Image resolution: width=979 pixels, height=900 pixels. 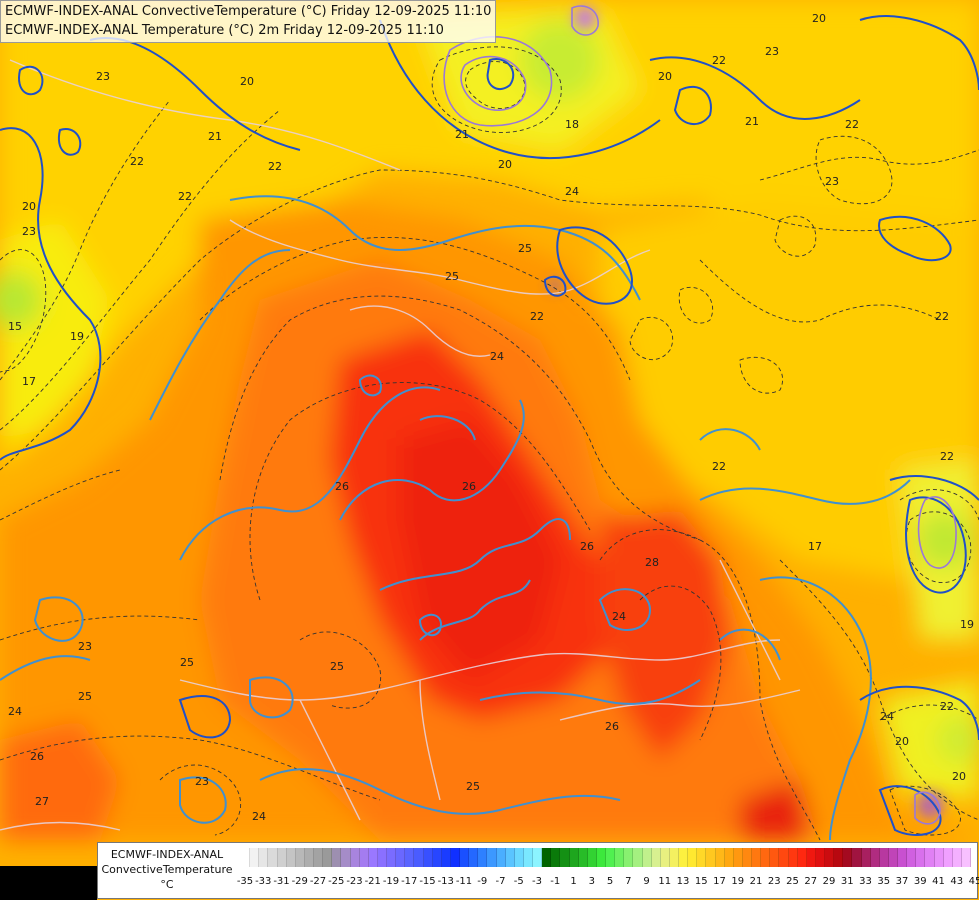 I want to click on legend-tick-label: -1, so click(x=555, y=881).